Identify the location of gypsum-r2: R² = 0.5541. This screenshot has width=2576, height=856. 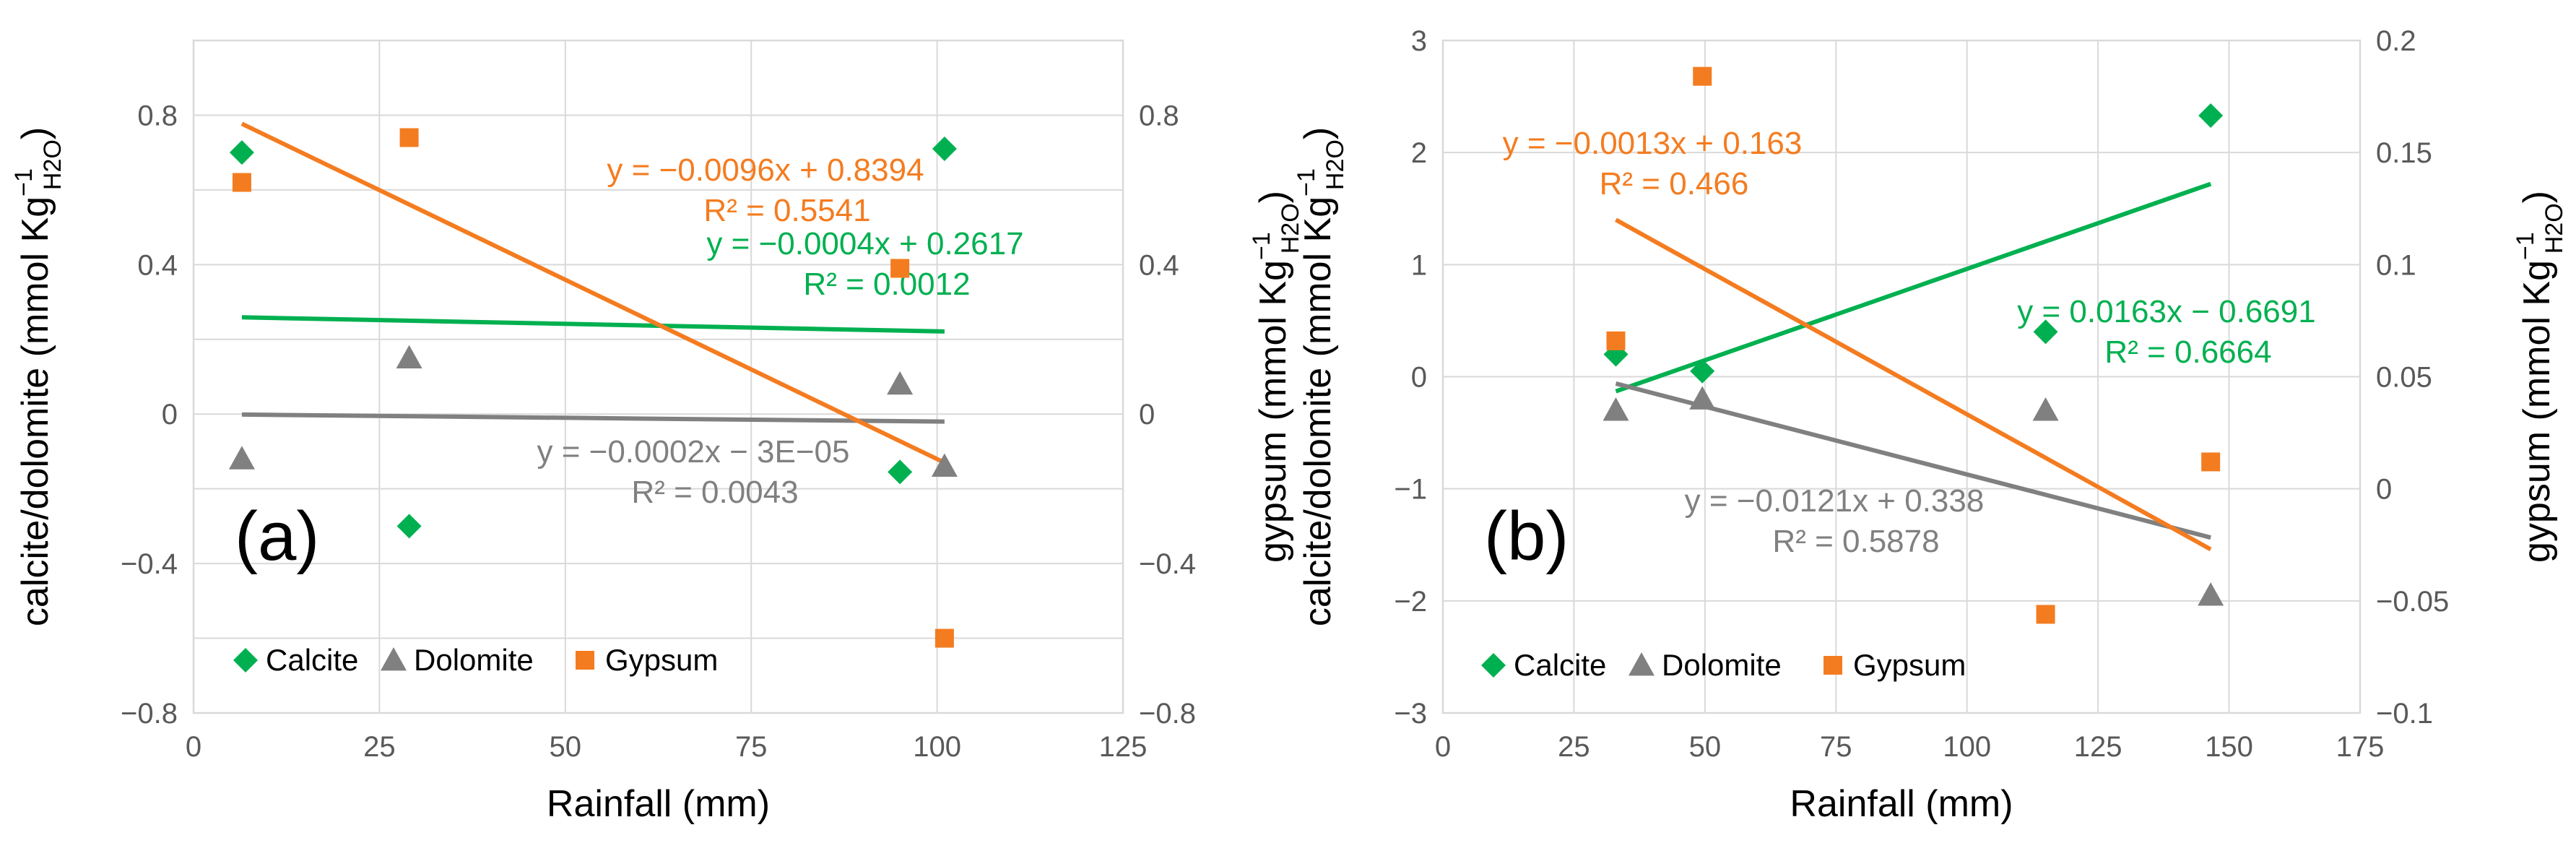
(786, 210).